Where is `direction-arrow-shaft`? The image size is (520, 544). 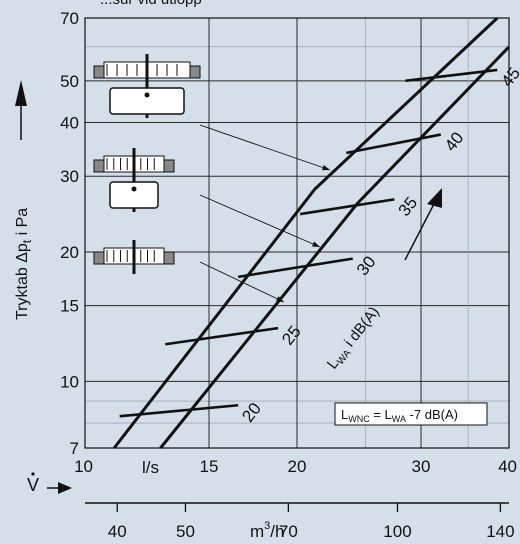 direction-arrow-shaft is located at coordinates (420, 230).